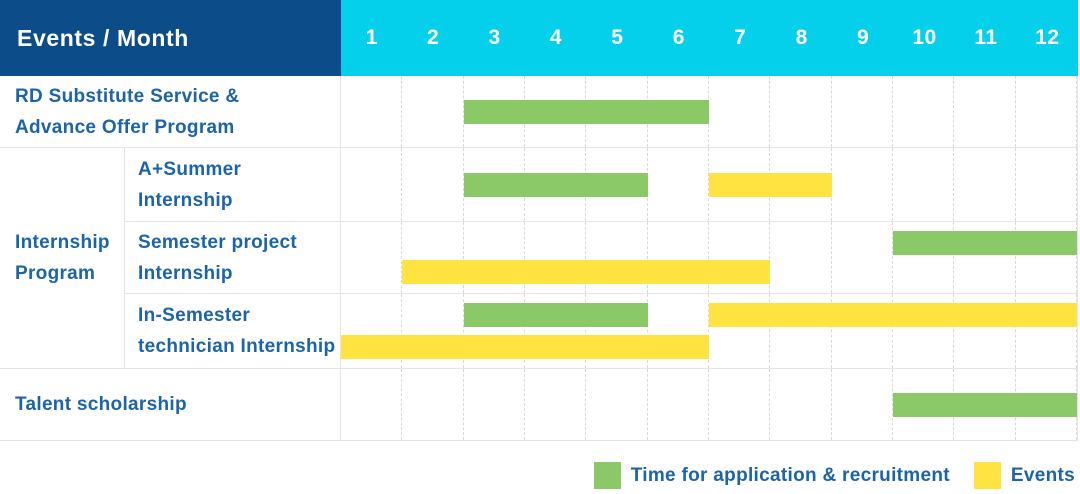  What do you see at coordinates (607, 475) in the screenshot?
I see `green-swatch-icon` at bounding box center [607, 475].